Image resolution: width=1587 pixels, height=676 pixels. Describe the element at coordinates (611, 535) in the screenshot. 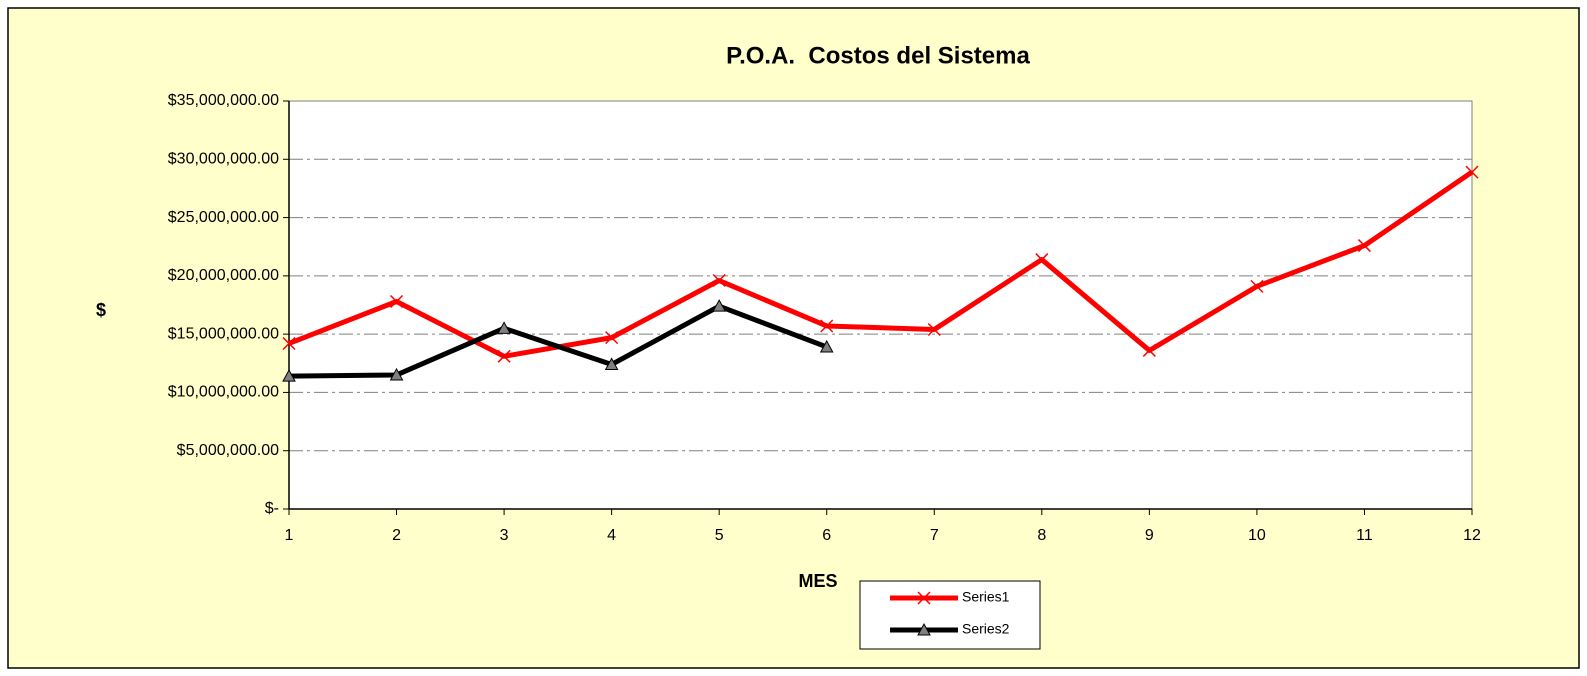

I see `x-tick-label: 4` at that location.